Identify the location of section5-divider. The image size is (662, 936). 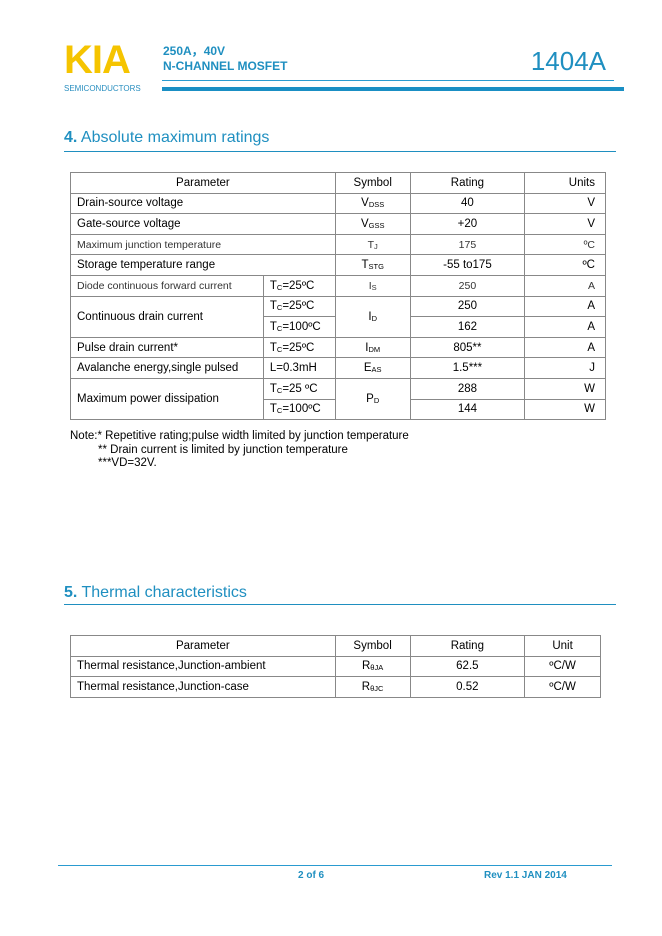
(340, 604).